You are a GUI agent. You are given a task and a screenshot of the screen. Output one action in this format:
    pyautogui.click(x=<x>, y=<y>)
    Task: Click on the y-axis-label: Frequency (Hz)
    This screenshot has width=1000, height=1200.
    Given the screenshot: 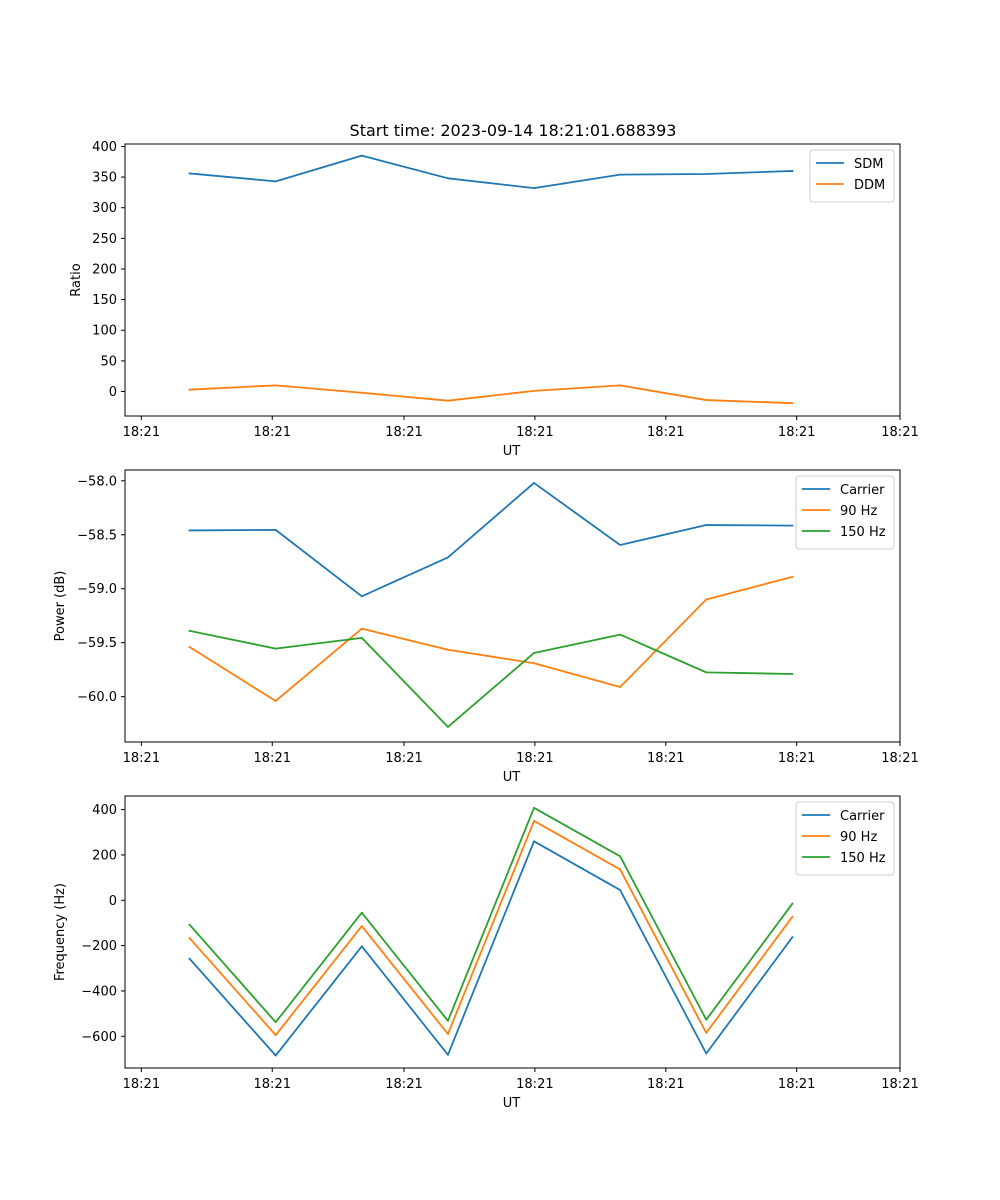 What is the action you would take?
    pyautogui.click(x=60, y=932)
    